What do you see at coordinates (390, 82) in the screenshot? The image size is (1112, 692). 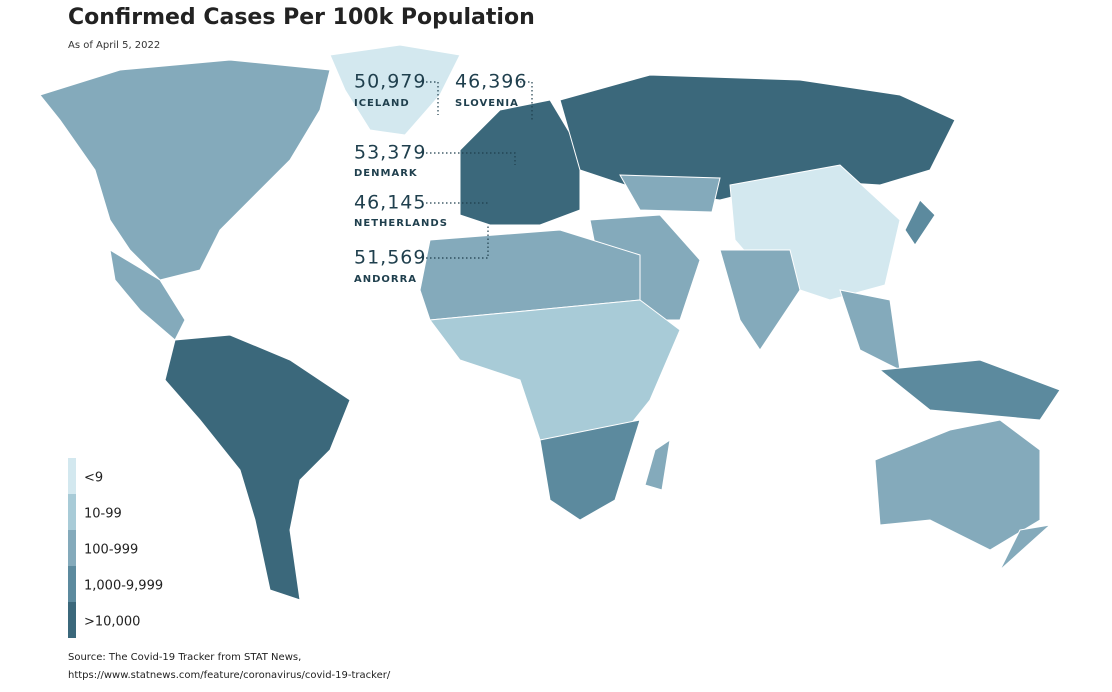 I see `callout-value: 50,979` at bounding box center [390, 82].